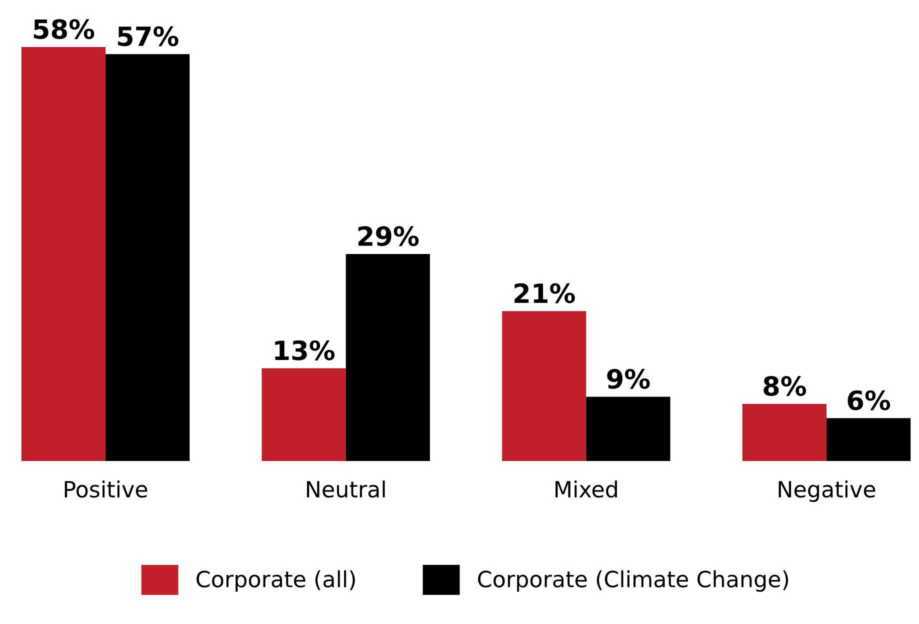 The width and height of the screenshot is (919, 624). Describe the element at coordinates (305, 350) in the screenshot. I see `data-label: 13%` at that location.